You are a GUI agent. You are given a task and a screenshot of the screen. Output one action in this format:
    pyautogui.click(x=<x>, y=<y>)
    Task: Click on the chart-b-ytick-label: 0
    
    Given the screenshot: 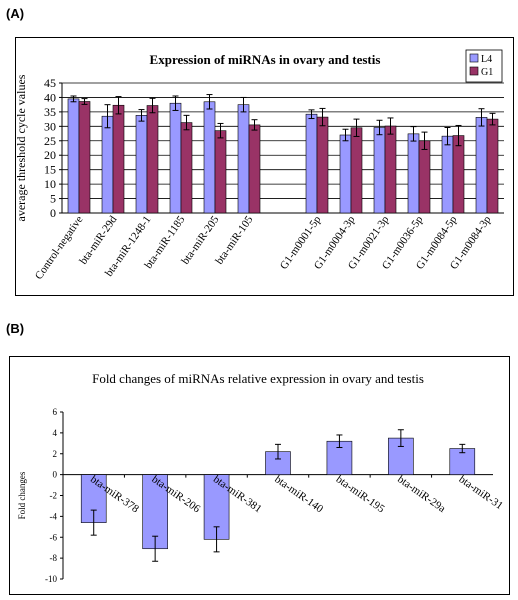 What is the action you would take?
    pyautogui.click(x=55, y=475)
    